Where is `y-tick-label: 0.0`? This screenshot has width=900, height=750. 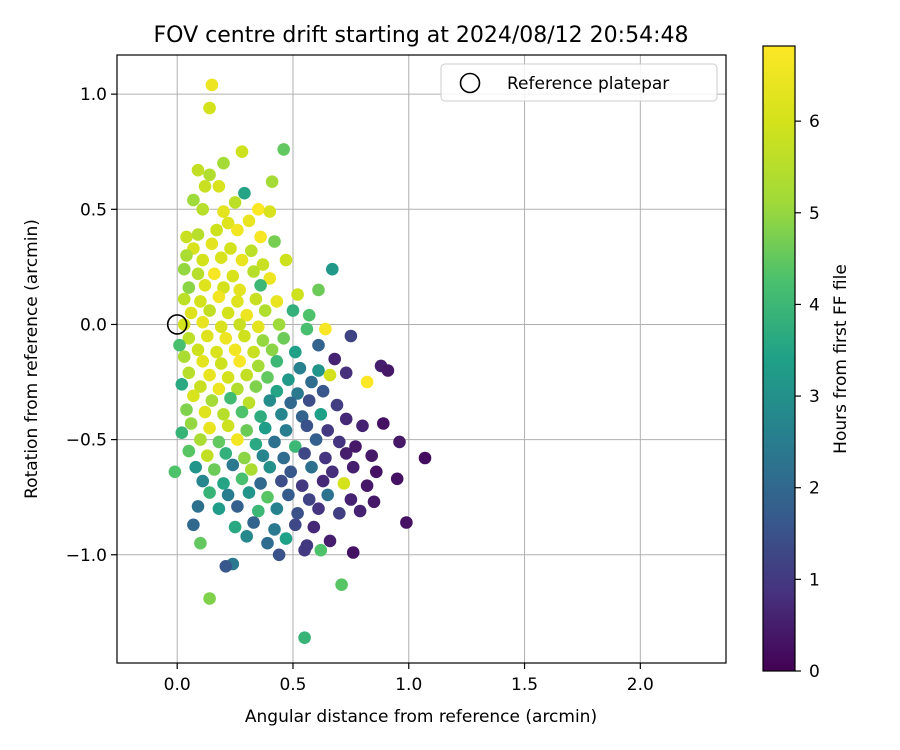 y-tick-label: 0.0 is located at coordinates (93, 325).